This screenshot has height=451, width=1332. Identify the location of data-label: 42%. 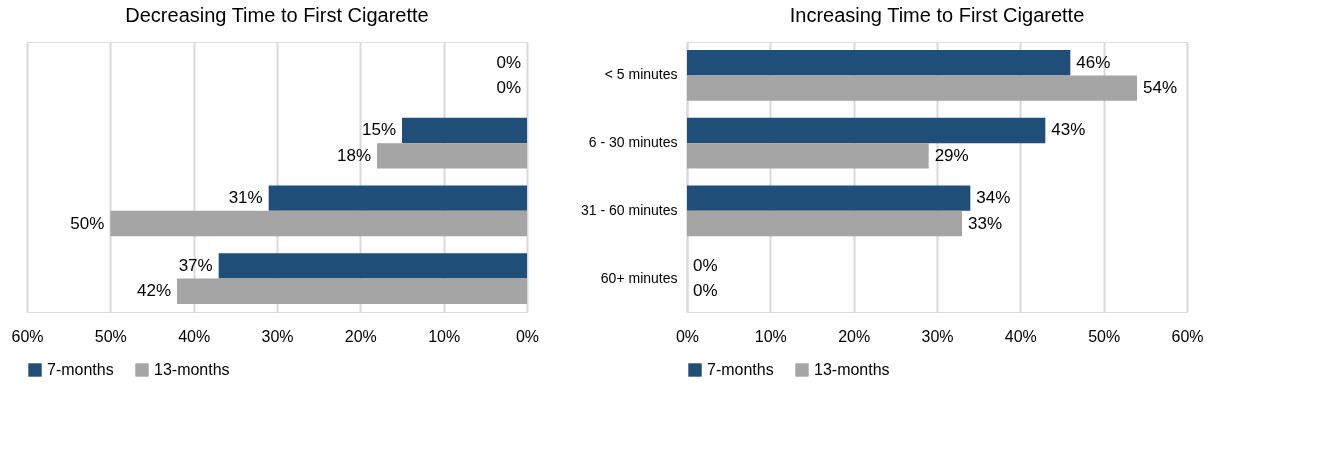
(153, 291).